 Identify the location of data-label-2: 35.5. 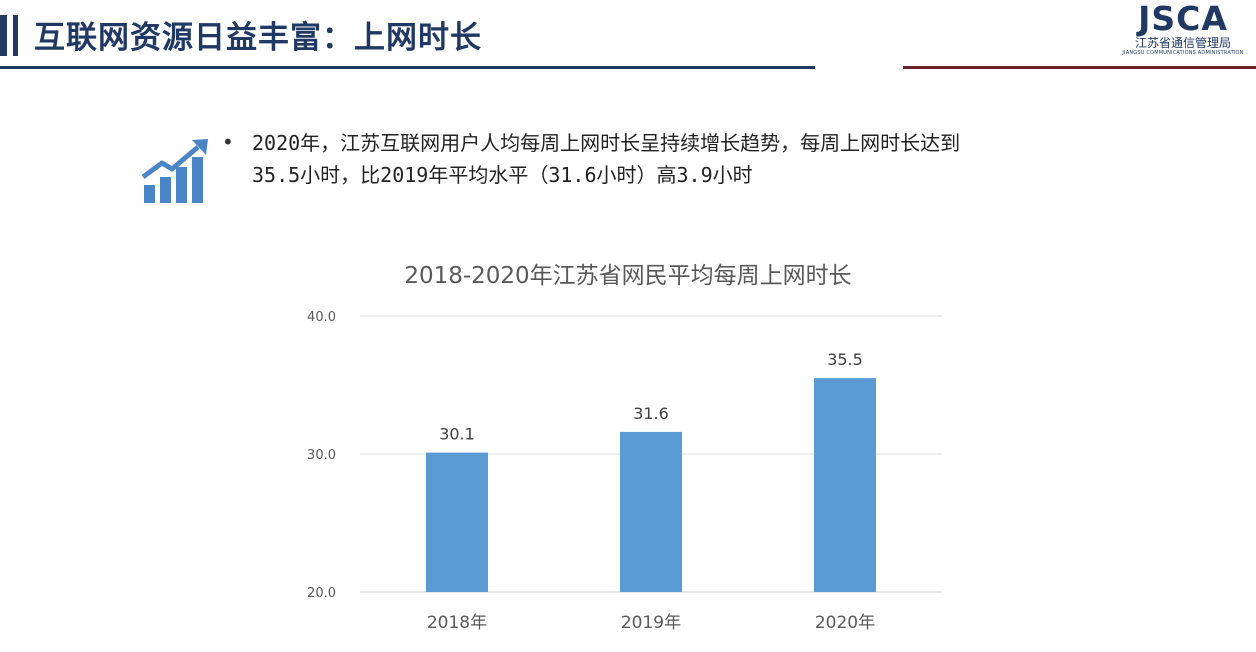
(845, 359).